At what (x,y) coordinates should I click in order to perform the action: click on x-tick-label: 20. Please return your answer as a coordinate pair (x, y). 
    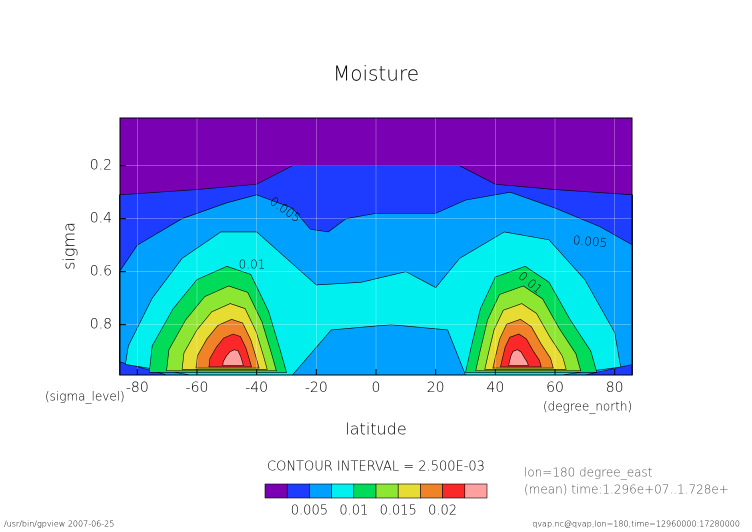
    Looking at the image, I should click on (436, 388).